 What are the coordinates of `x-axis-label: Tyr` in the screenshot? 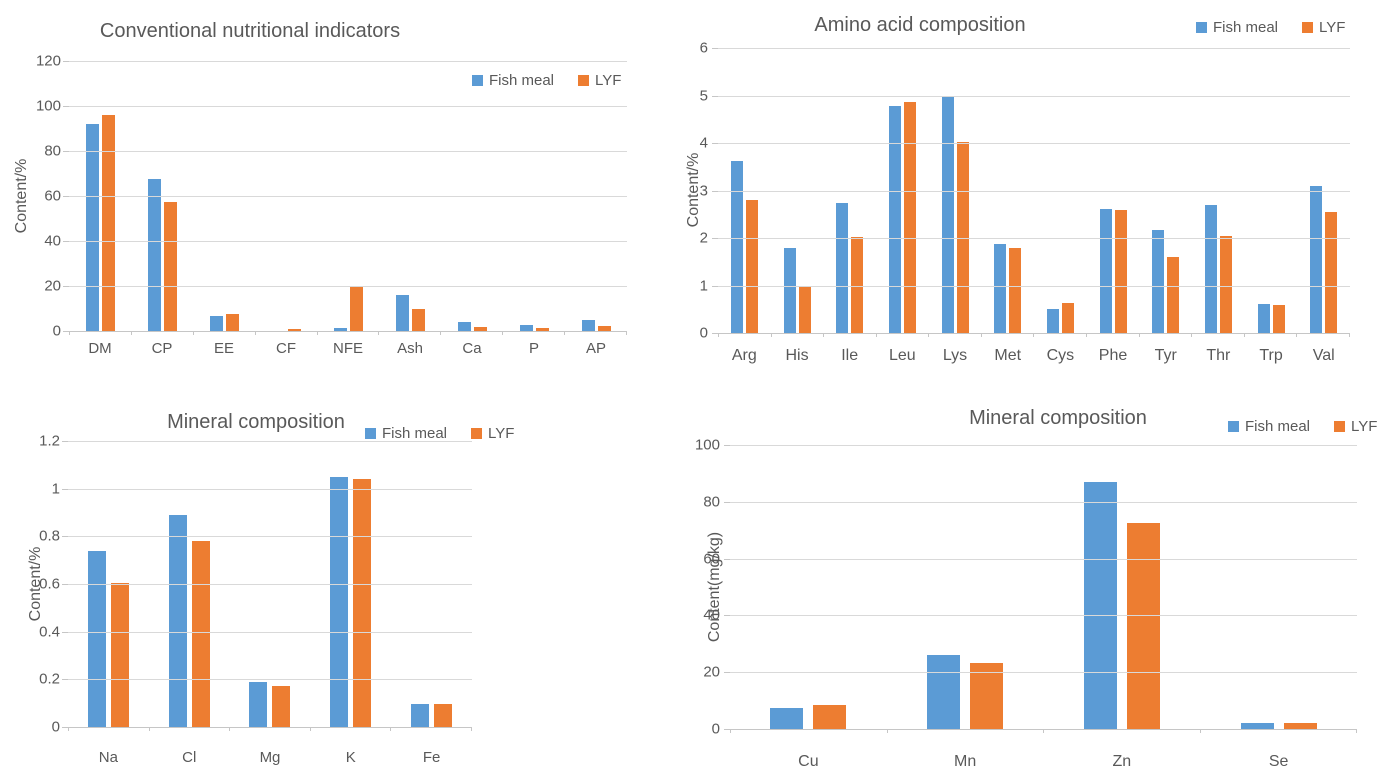 It's located at (1165, 355).